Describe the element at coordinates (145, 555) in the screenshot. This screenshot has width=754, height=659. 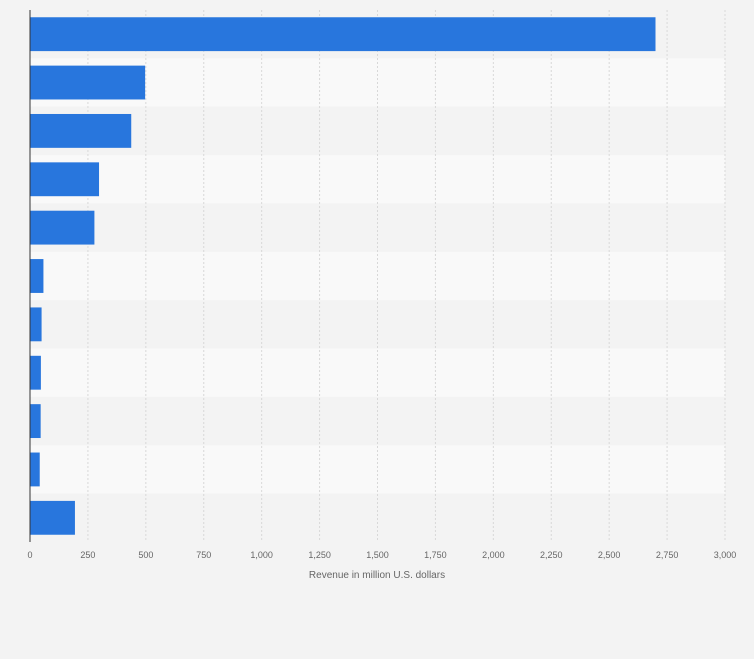
I see `x-tick-label: 500` at that location.